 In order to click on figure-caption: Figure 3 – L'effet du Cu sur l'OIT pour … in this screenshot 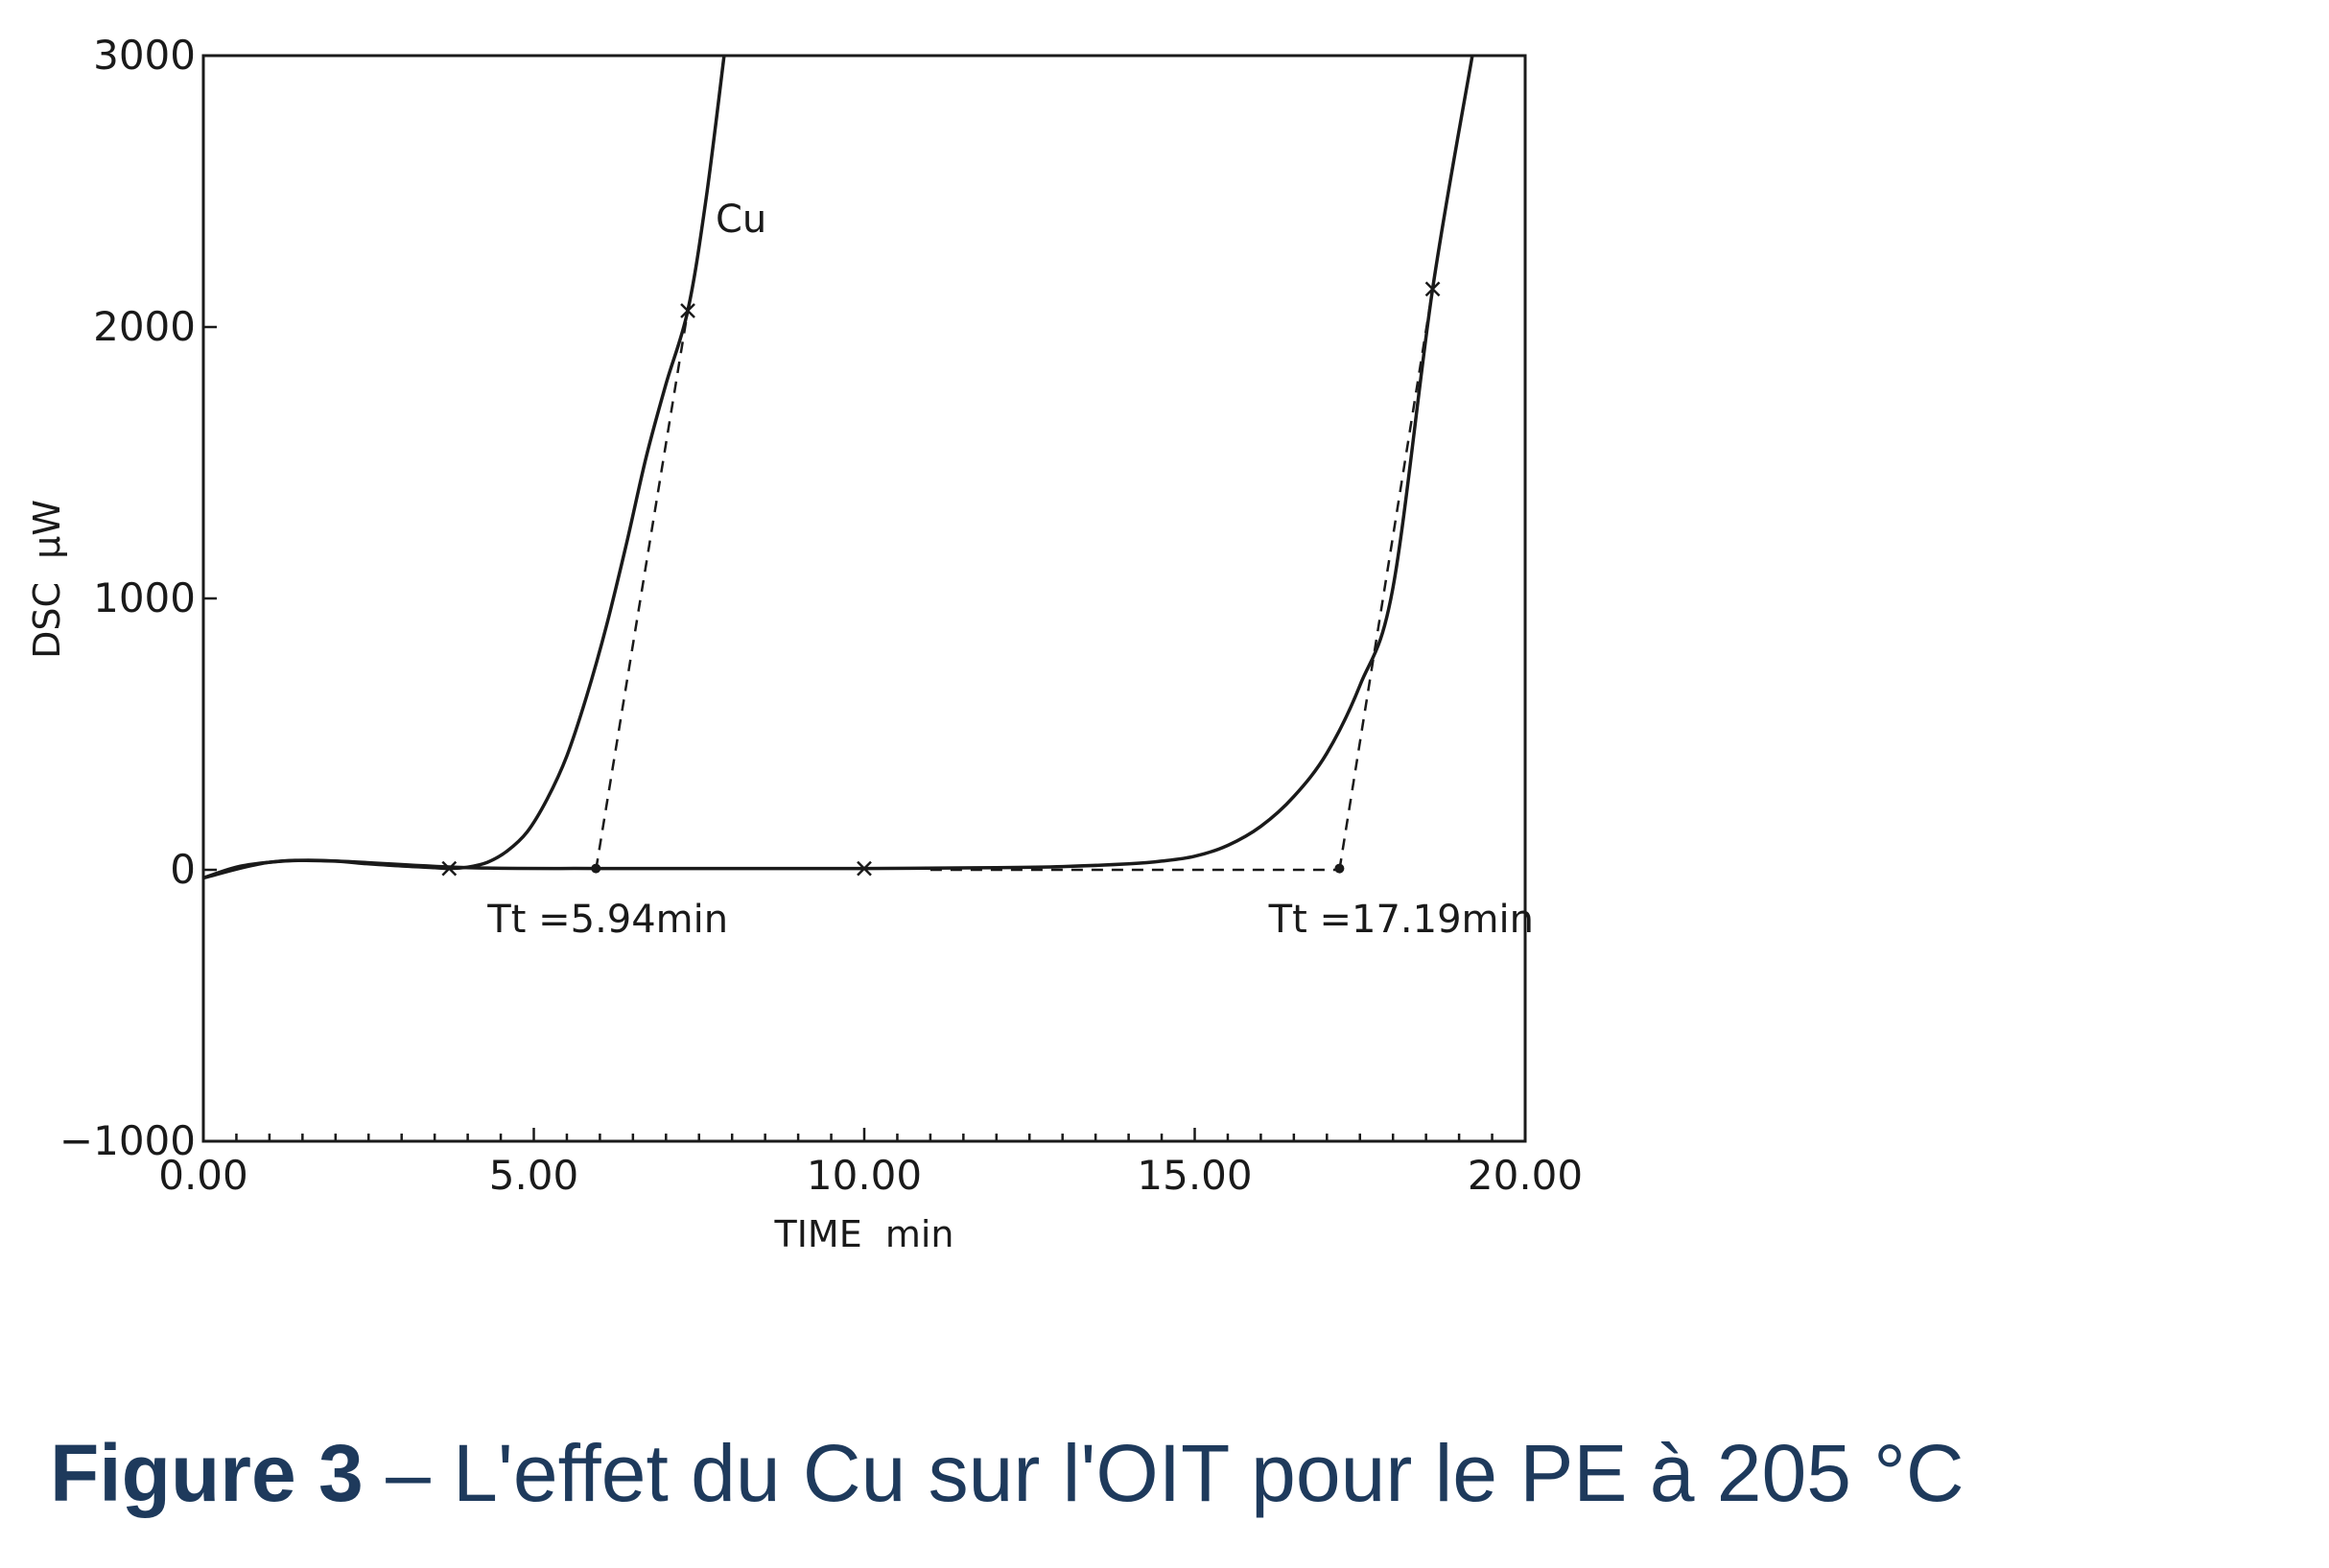, I will do `click(1007, 1473)`.